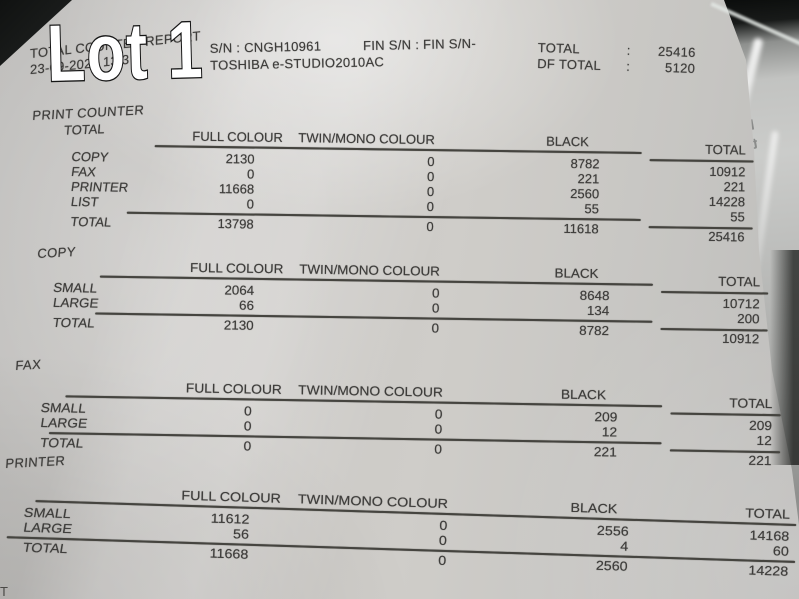 Image resolution: width=799 pixels, height=599 pixels. What do you see at coordinates (239, 290) in the screenshot?
I see `cell-value: 2064` at bounding box center [239, 290].